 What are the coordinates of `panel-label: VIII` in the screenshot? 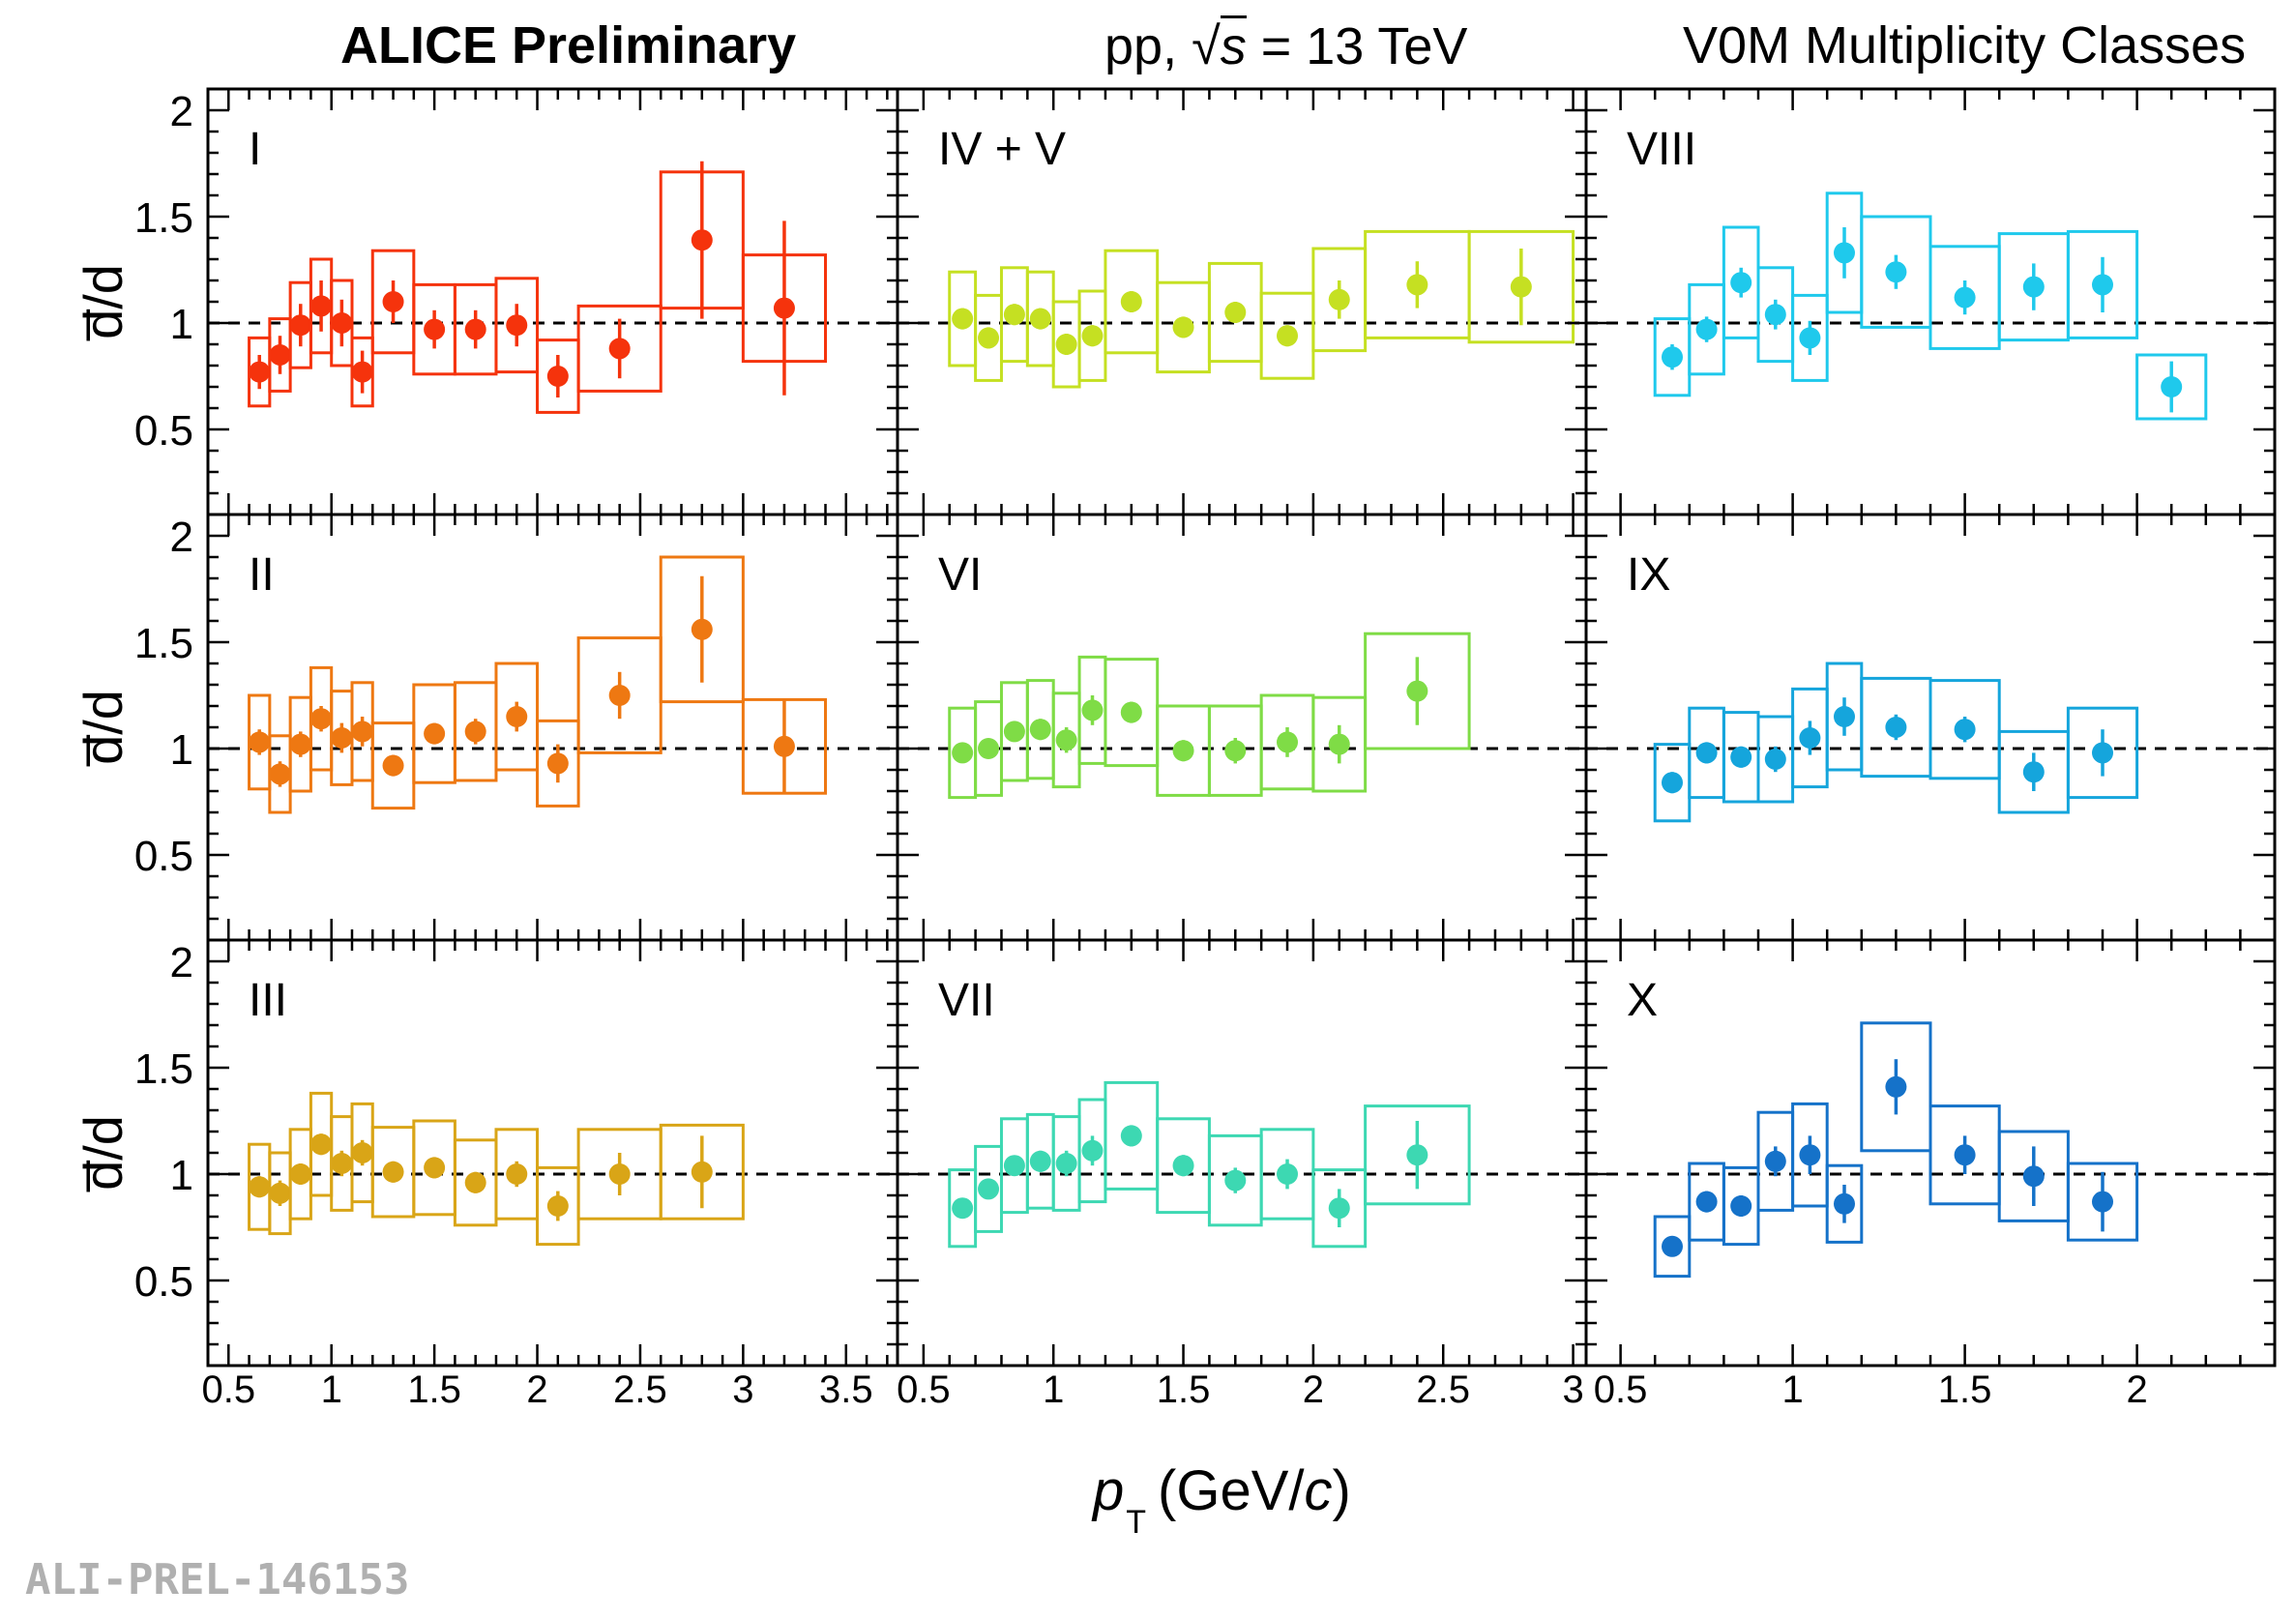 It's located at (1661, 149).